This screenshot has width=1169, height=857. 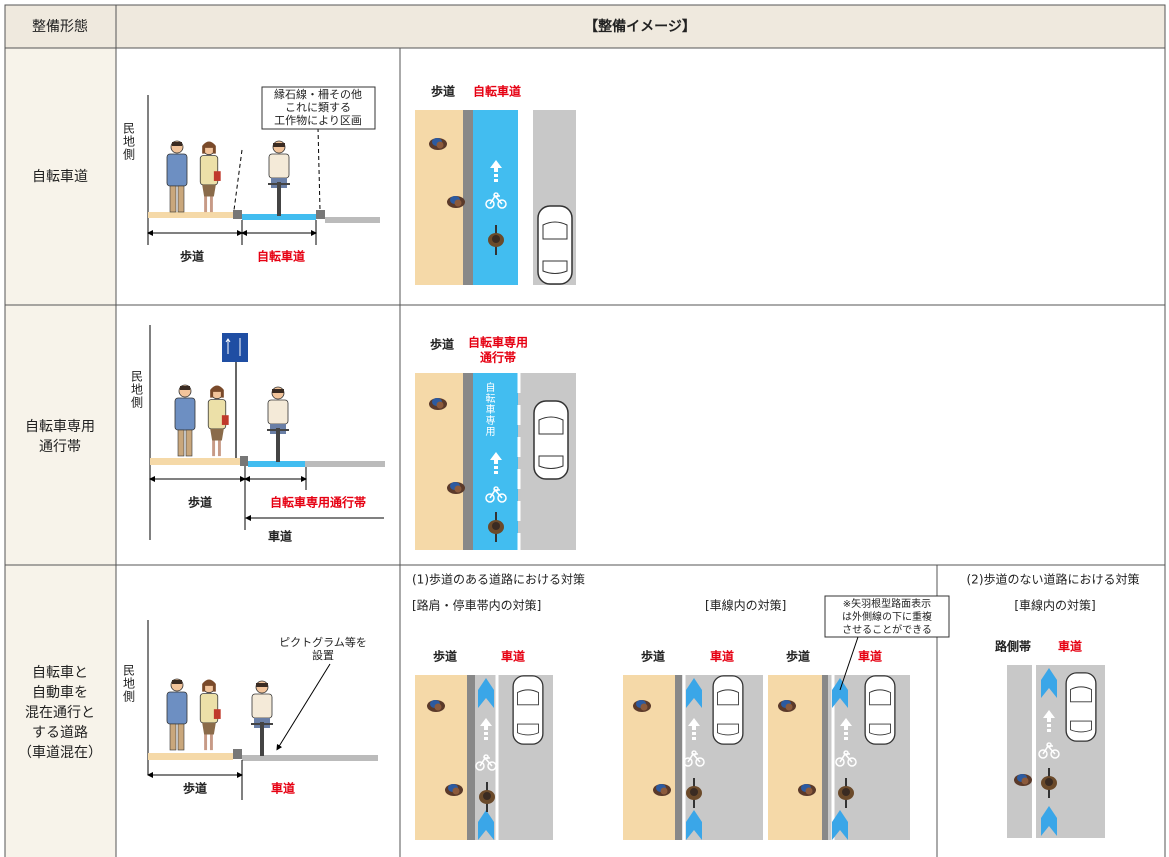 What do you see at coordinates (318, 107) in the screenshot?
I see `callout: これに類する` at bounding box center [318, 107].